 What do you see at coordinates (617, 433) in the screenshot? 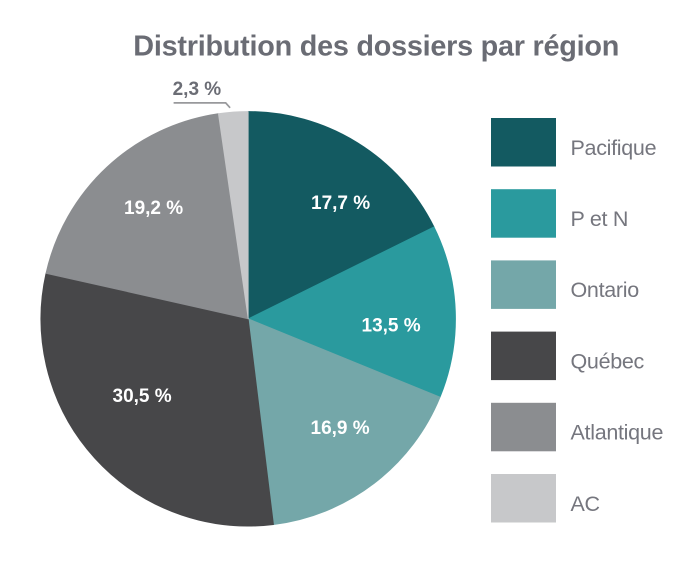
I see `svg-text: Atlantique` at bounding box center [617, 433].